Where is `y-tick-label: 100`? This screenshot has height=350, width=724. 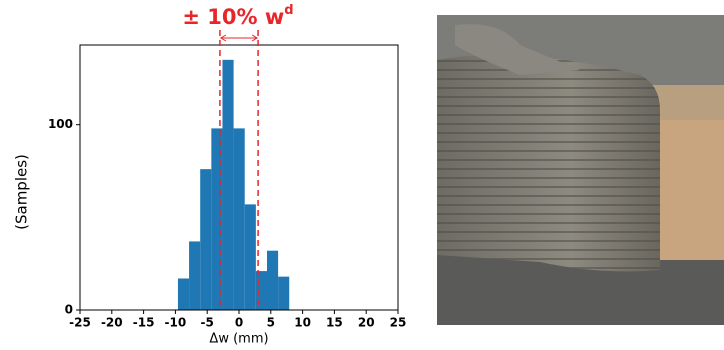
y-tick-label: 100 is located at coordinates (60, 124).